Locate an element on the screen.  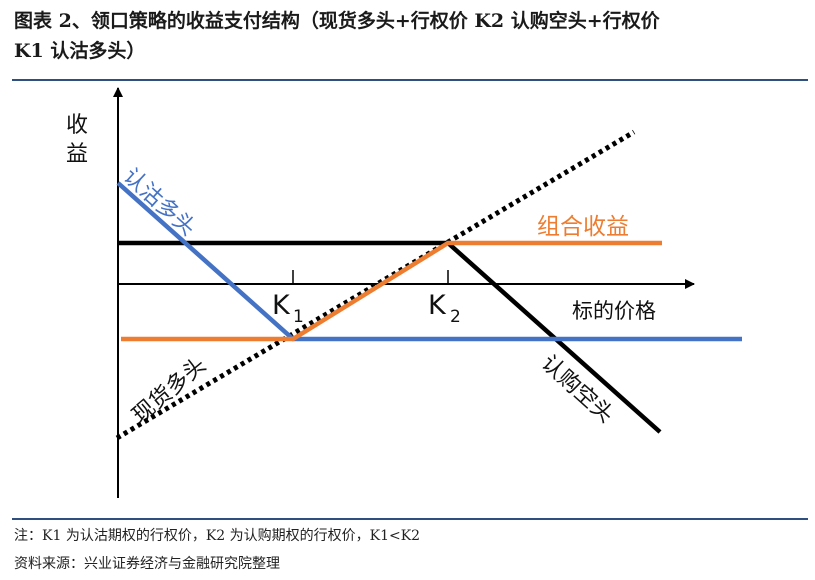
y-axis-label-shou: 收 is located at coordinates (77, 125).